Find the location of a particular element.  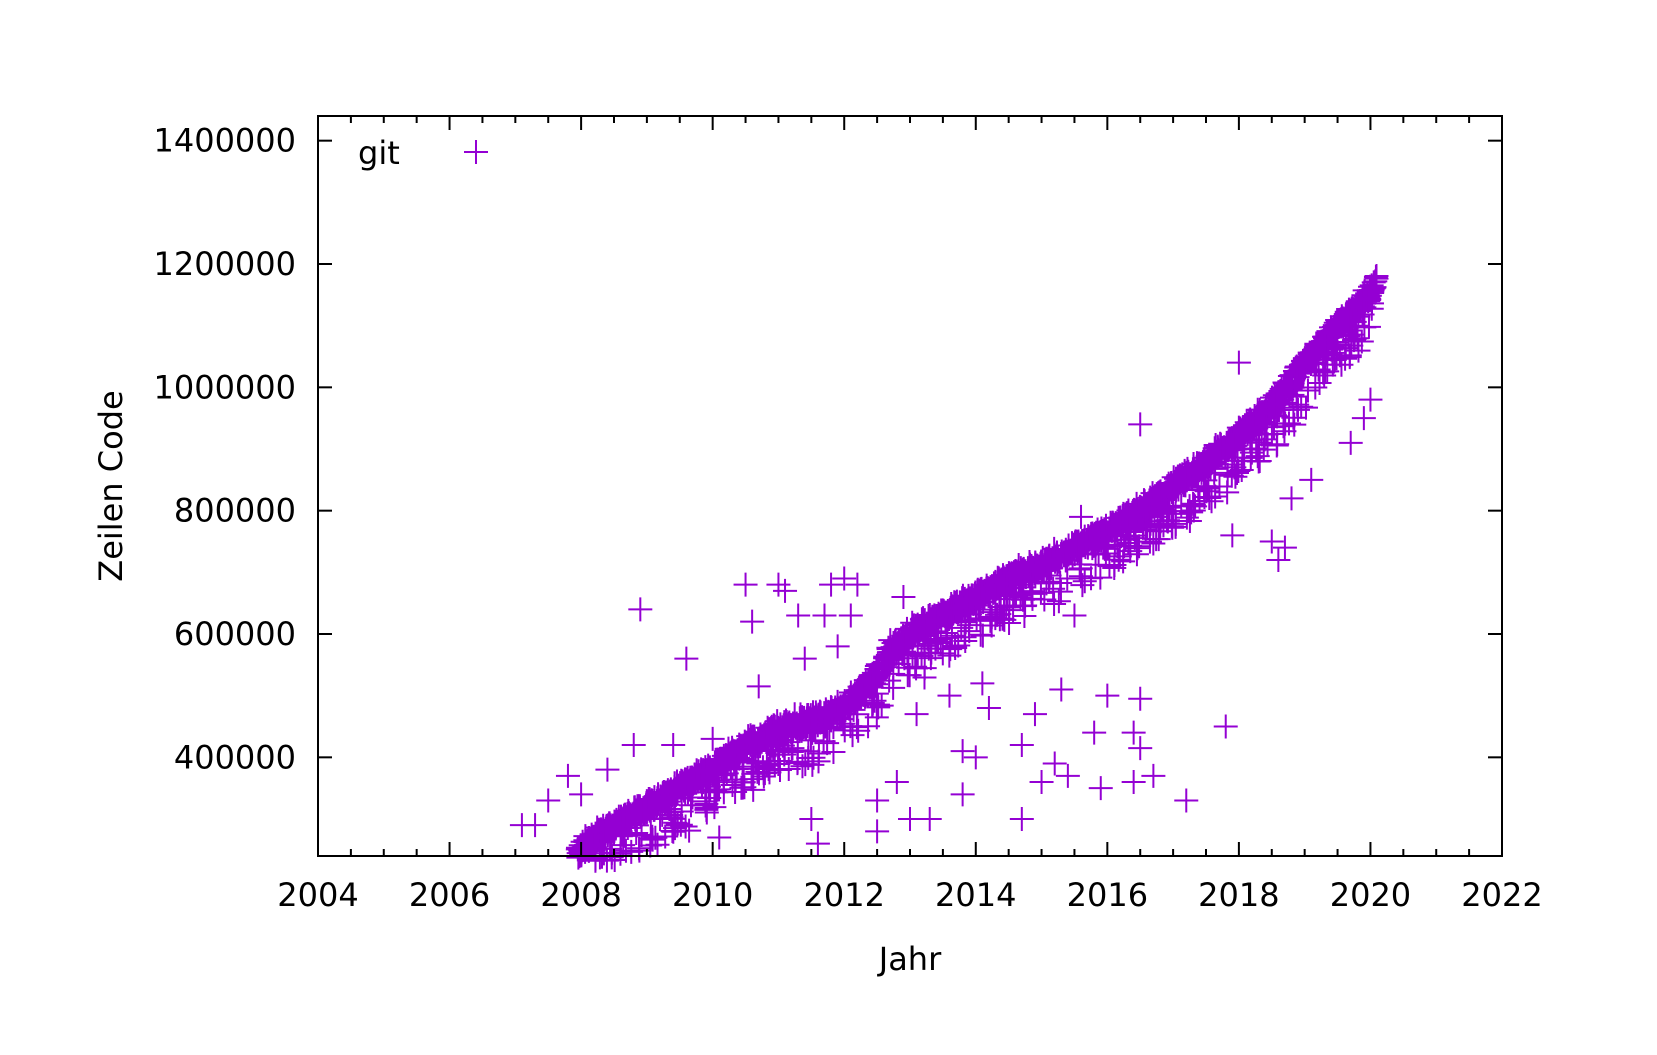

x-tick-label: 2010 is located at coordinates (712, 895).